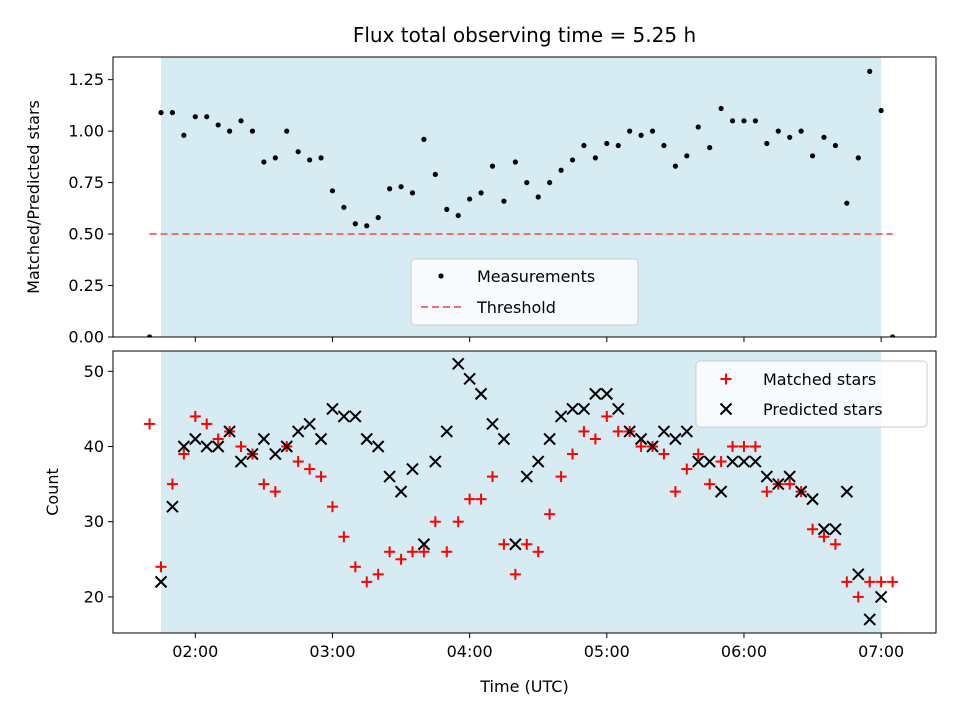  Describe the element at coordinates (536, 276) in the screenshot. I see `legend-measurements-label: Measurements` at that location.